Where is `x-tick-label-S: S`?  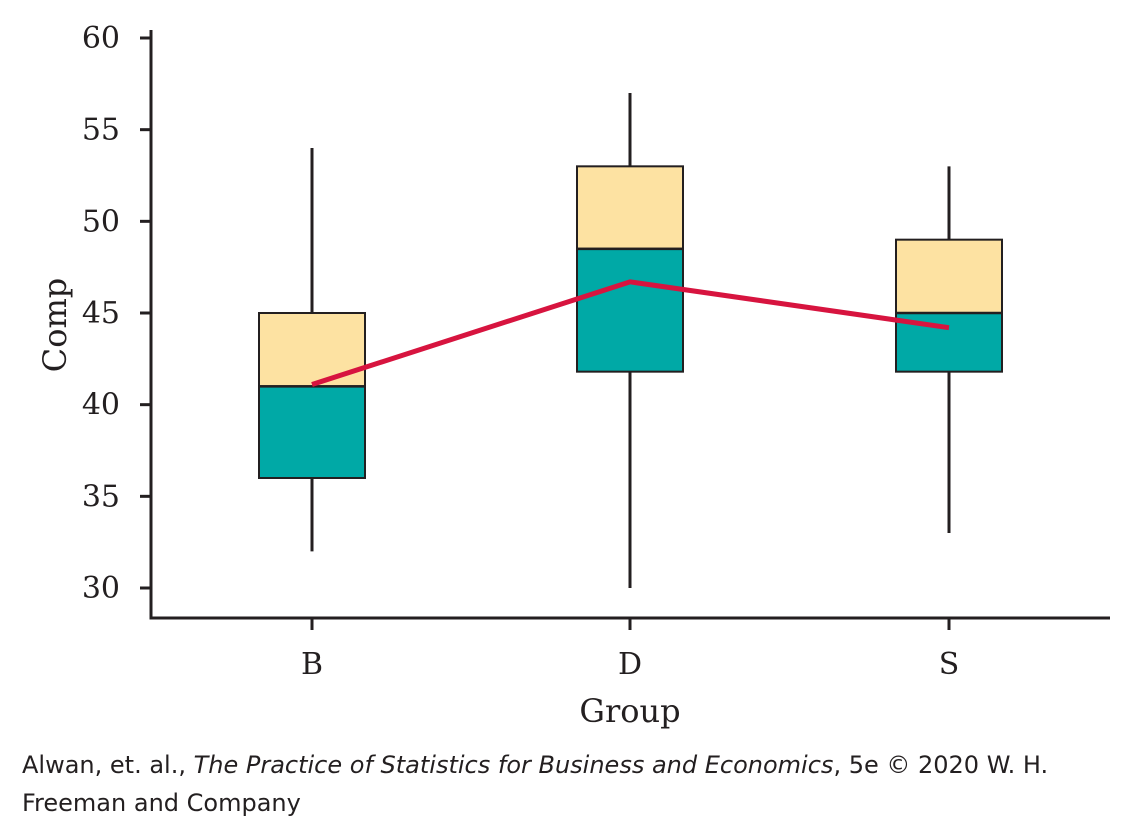
x-tick-label-S: S is located at coordinates (949, 664).